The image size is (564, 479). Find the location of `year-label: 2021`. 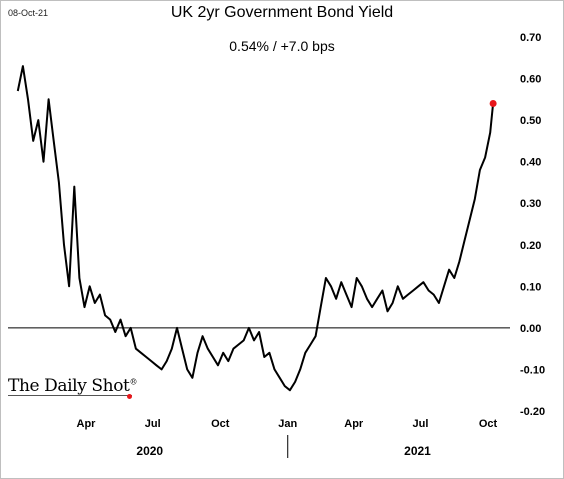

year-label: 2021 is located at coordinates (417, 451).